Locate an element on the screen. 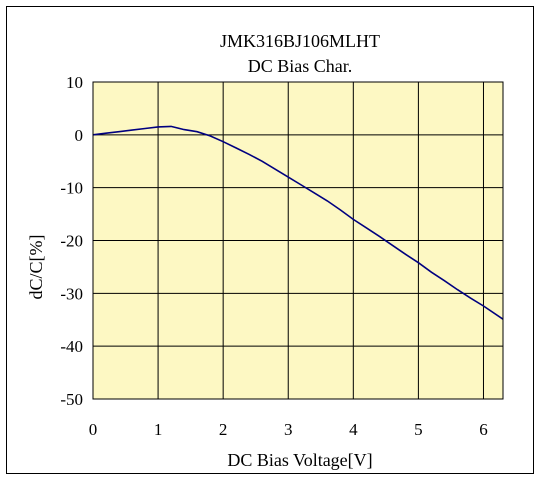 The width and height of the screenshot is (541, 481). x-tick-label: 3 is located at coordinates (288, 429).